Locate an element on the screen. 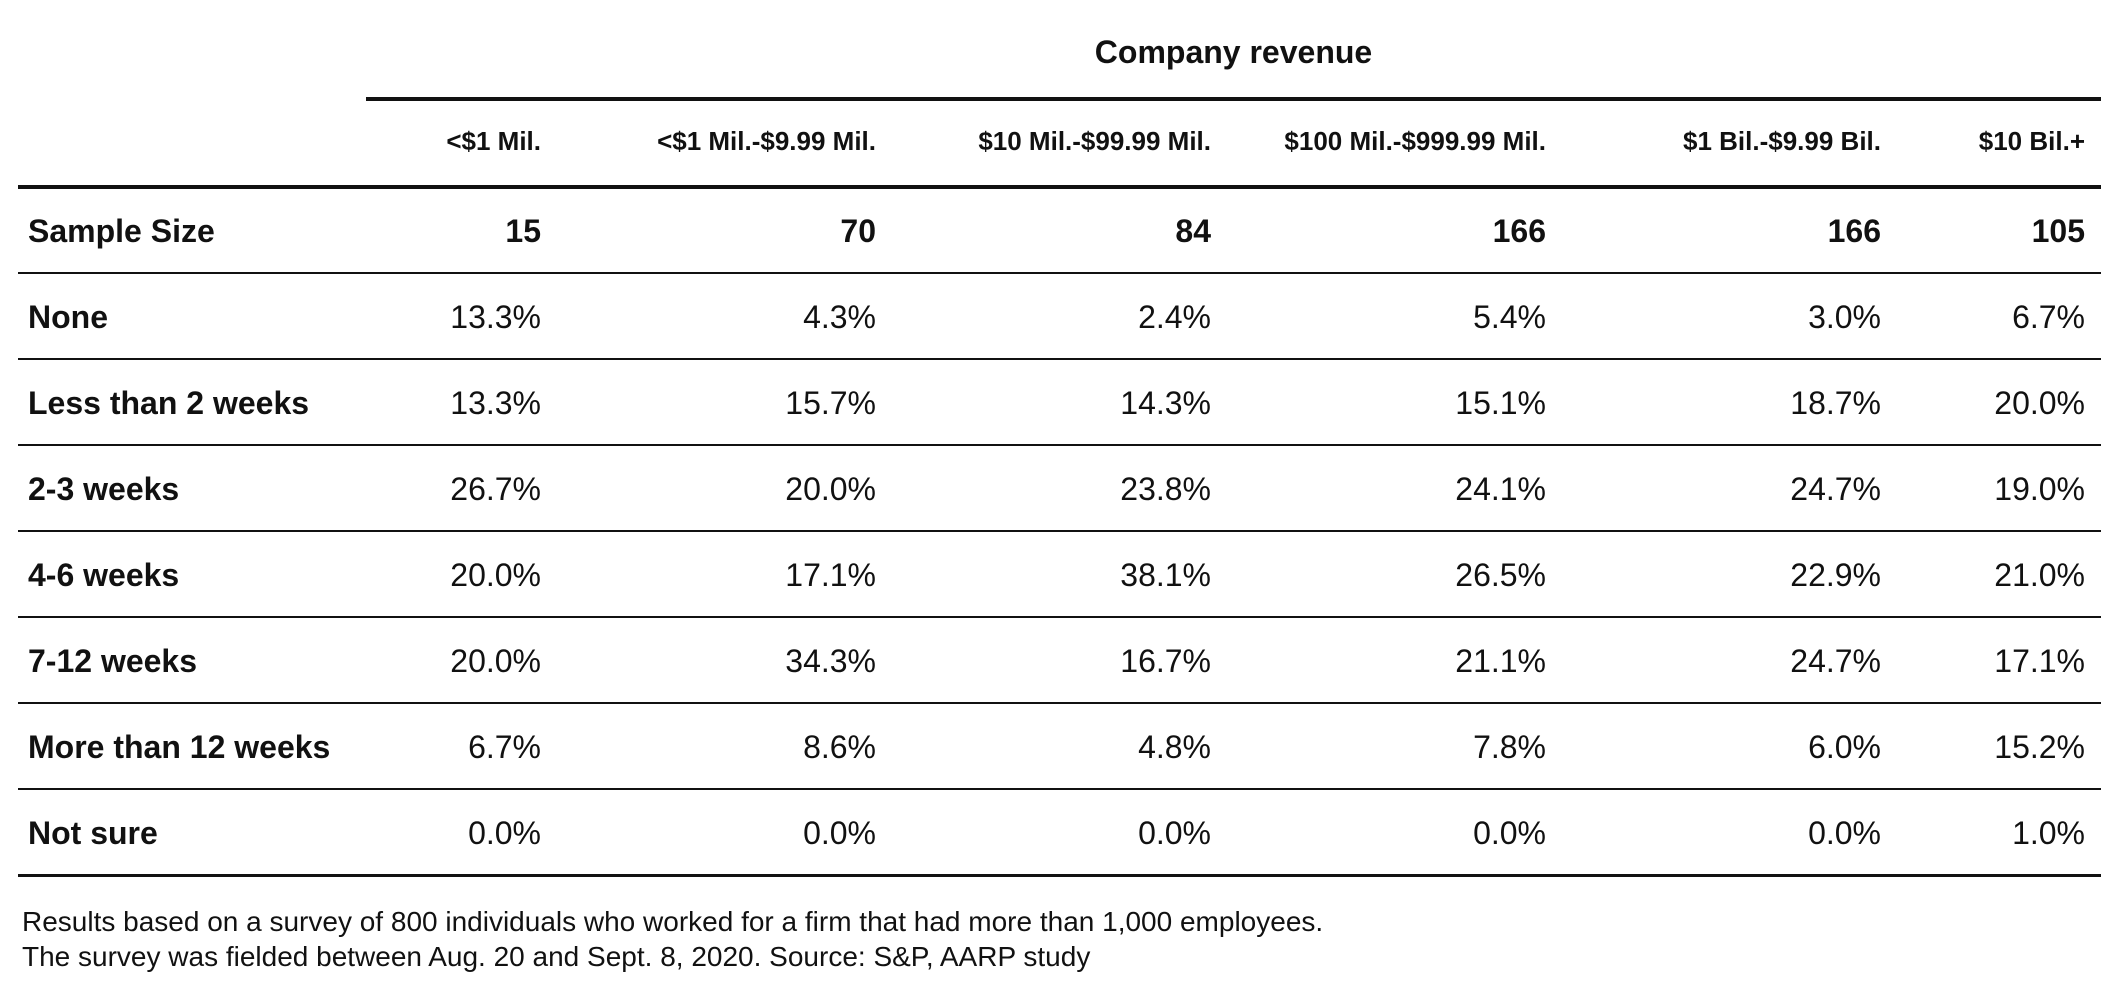 Image resolution: width=2117 pixels, height=996 pixels. cell-not-sure-1b-9b: 0.0% is located at coordinates (1844, 833).